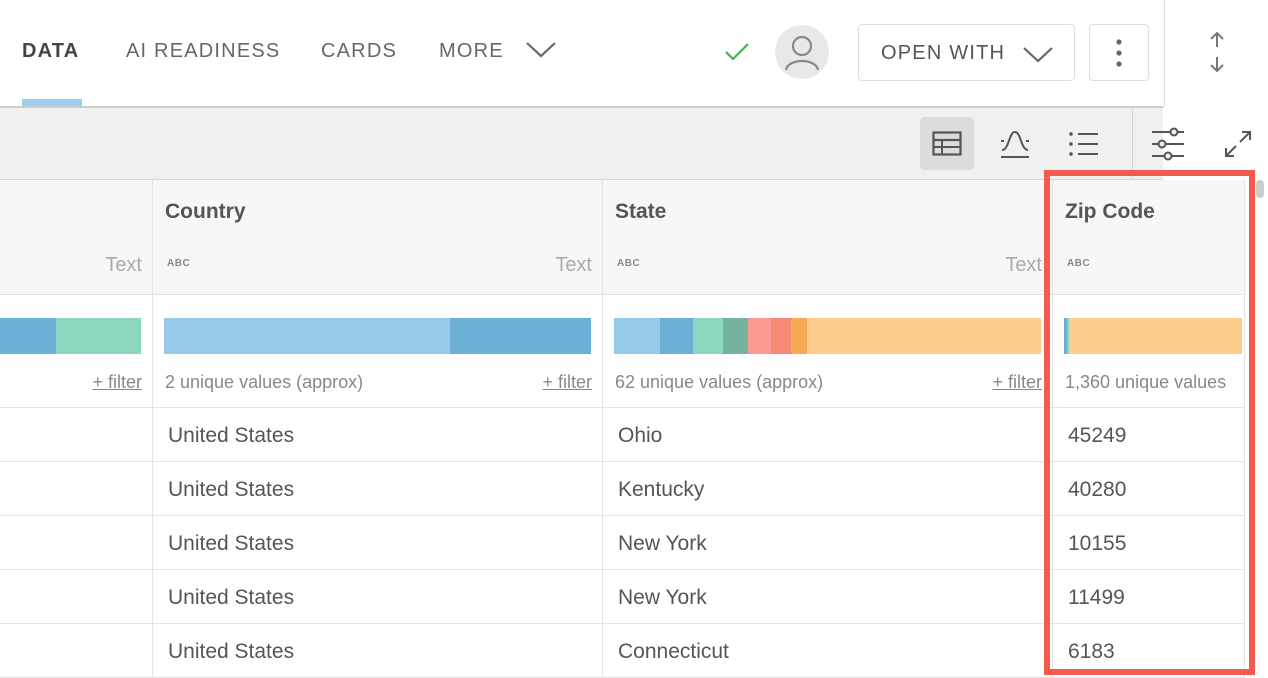 The image size is (1268, 678). Describe the element at coordinates (625, 143) in the screenshot. I see `toolbar` at that location.